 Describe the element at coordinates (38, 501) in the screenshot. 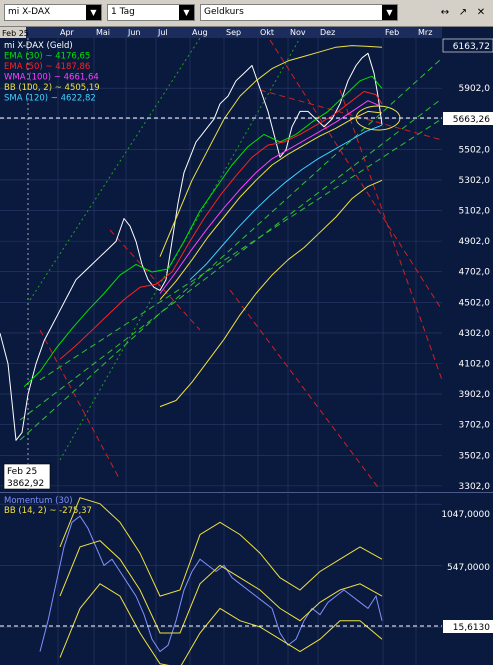

I see `indicator-legend-entry: Momentum (30)` at that location.